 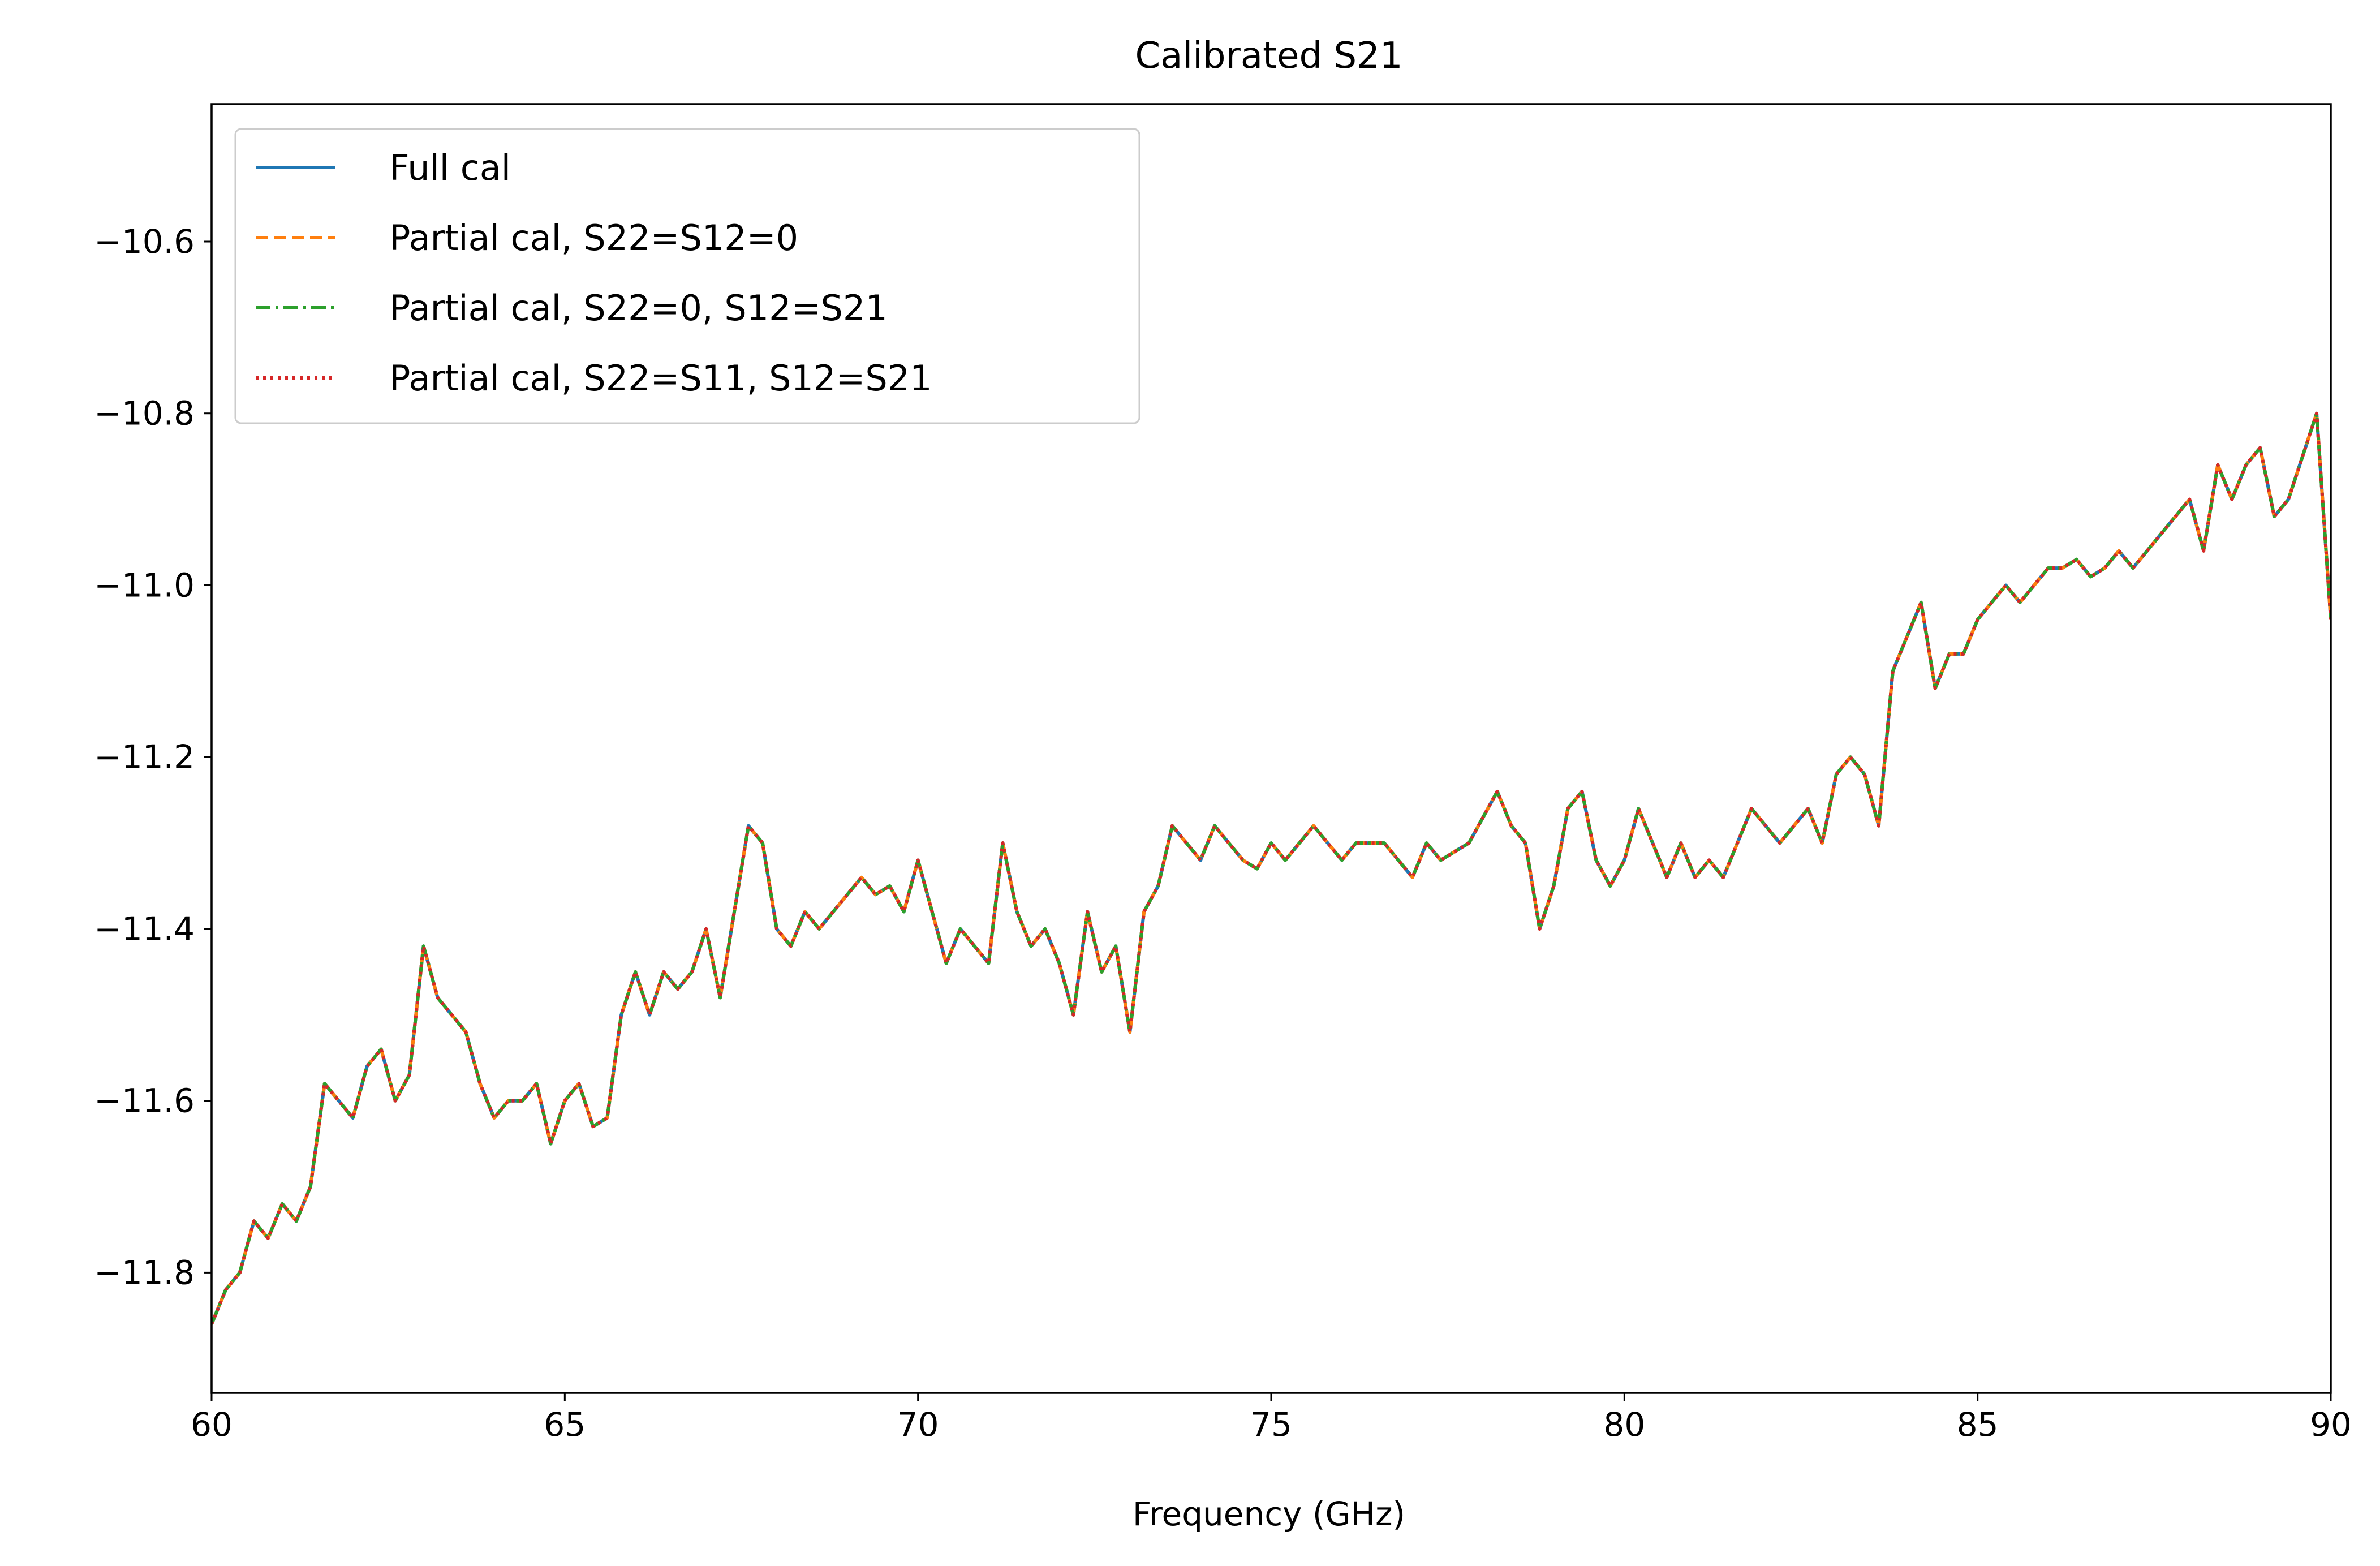 What do you see at coordinates (1624, 1424) in the screenshot?
I see `x-tick-label: 80` at bounding box center [1624, 1424].